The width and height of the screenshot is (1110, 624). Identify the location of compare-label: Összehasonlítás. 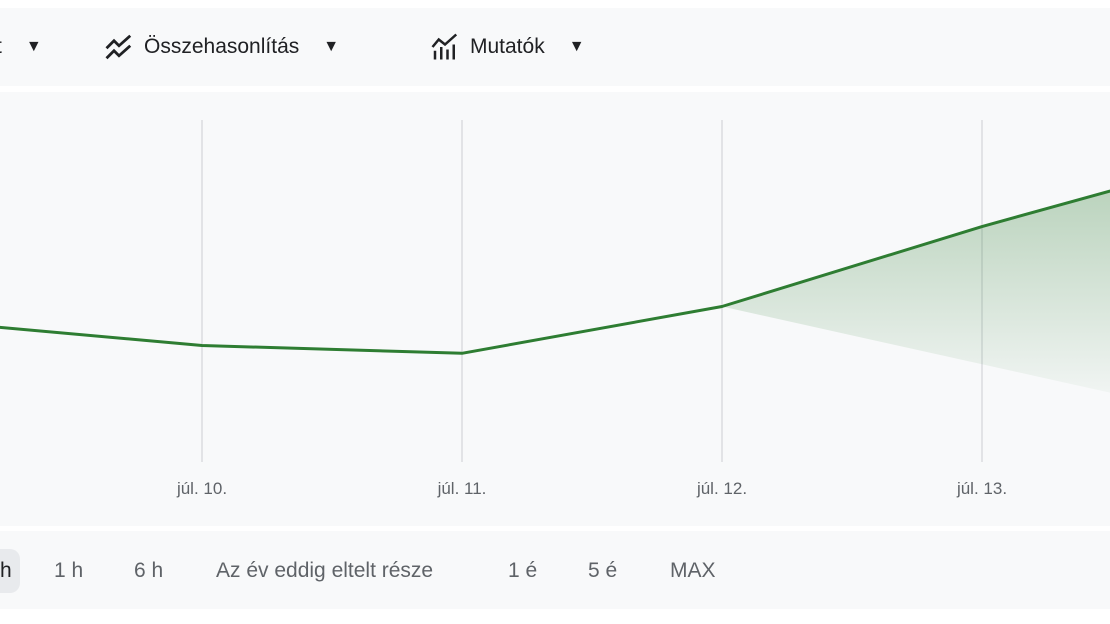
(222, 46).